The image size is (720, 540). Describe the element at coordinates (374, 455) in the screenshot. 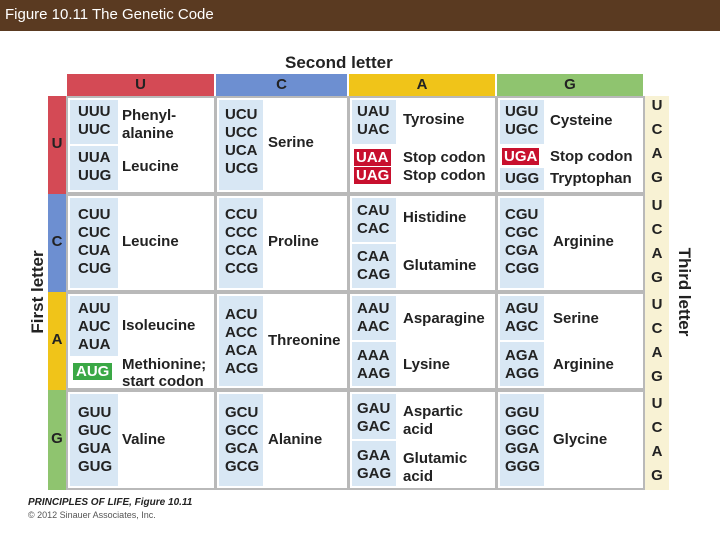

I see `codon: GAA` at that location.